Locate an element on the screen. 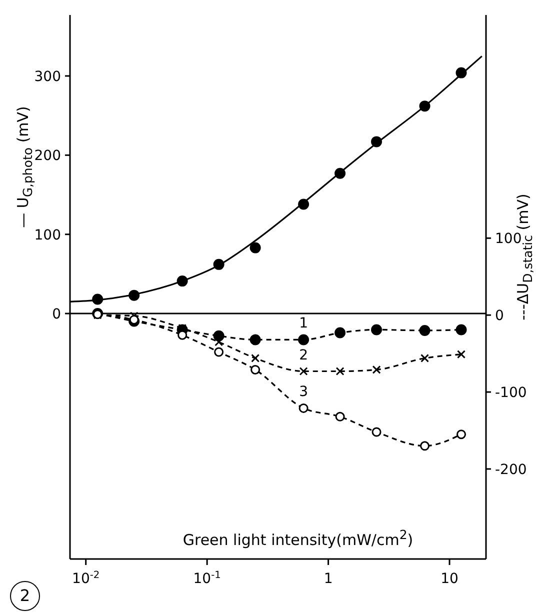  y-tick-label: 300 is located at coordinates (47, 76).